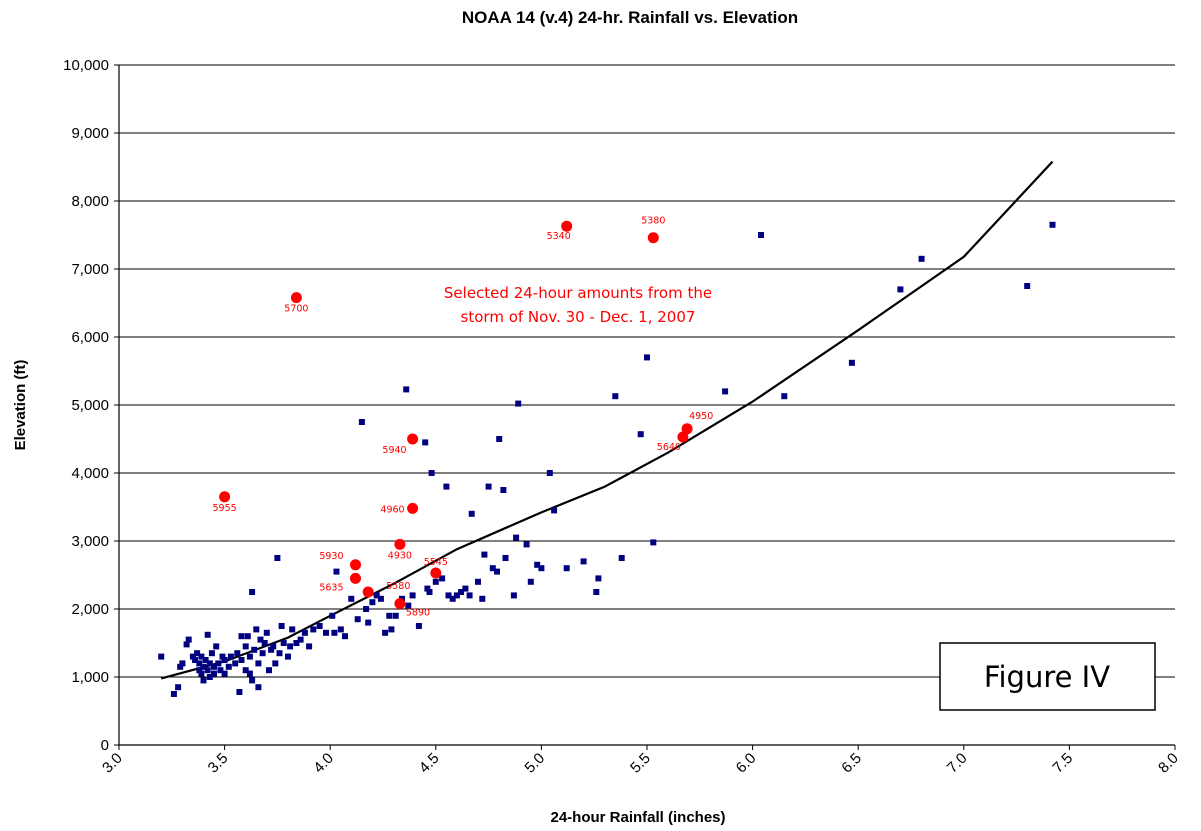  Describe the element at coordinates (578, 317) in the screenshot. I see `annotation-line-2: storm of Nov. 30 - Dec. 1, 2007` at that location.